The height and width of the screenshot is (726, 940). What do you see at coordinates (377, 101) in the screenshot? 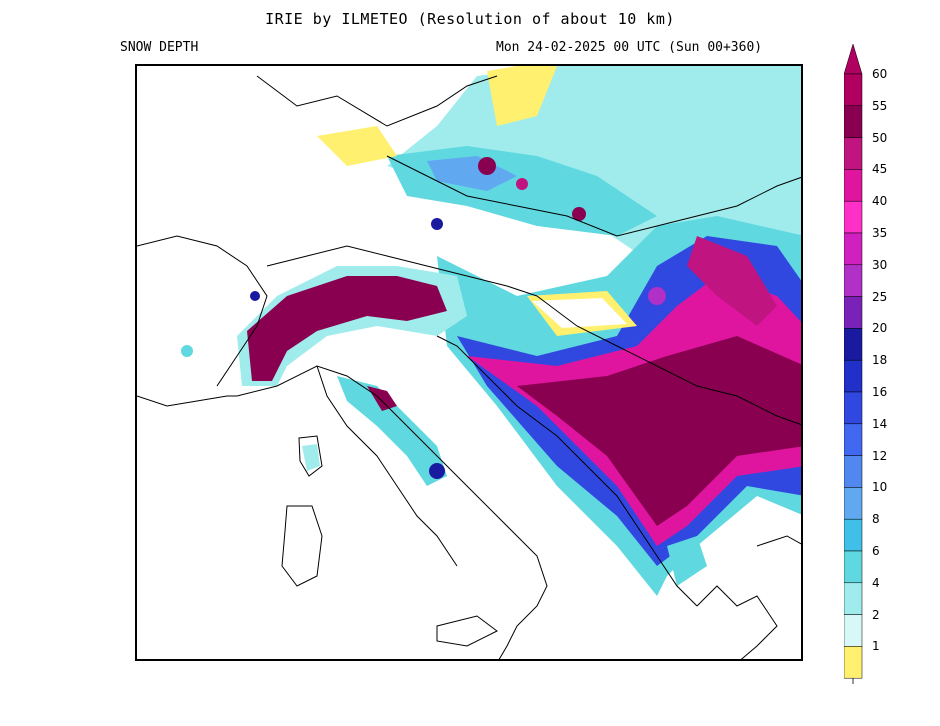
I see `border-north` at bounding box center [377, 101].